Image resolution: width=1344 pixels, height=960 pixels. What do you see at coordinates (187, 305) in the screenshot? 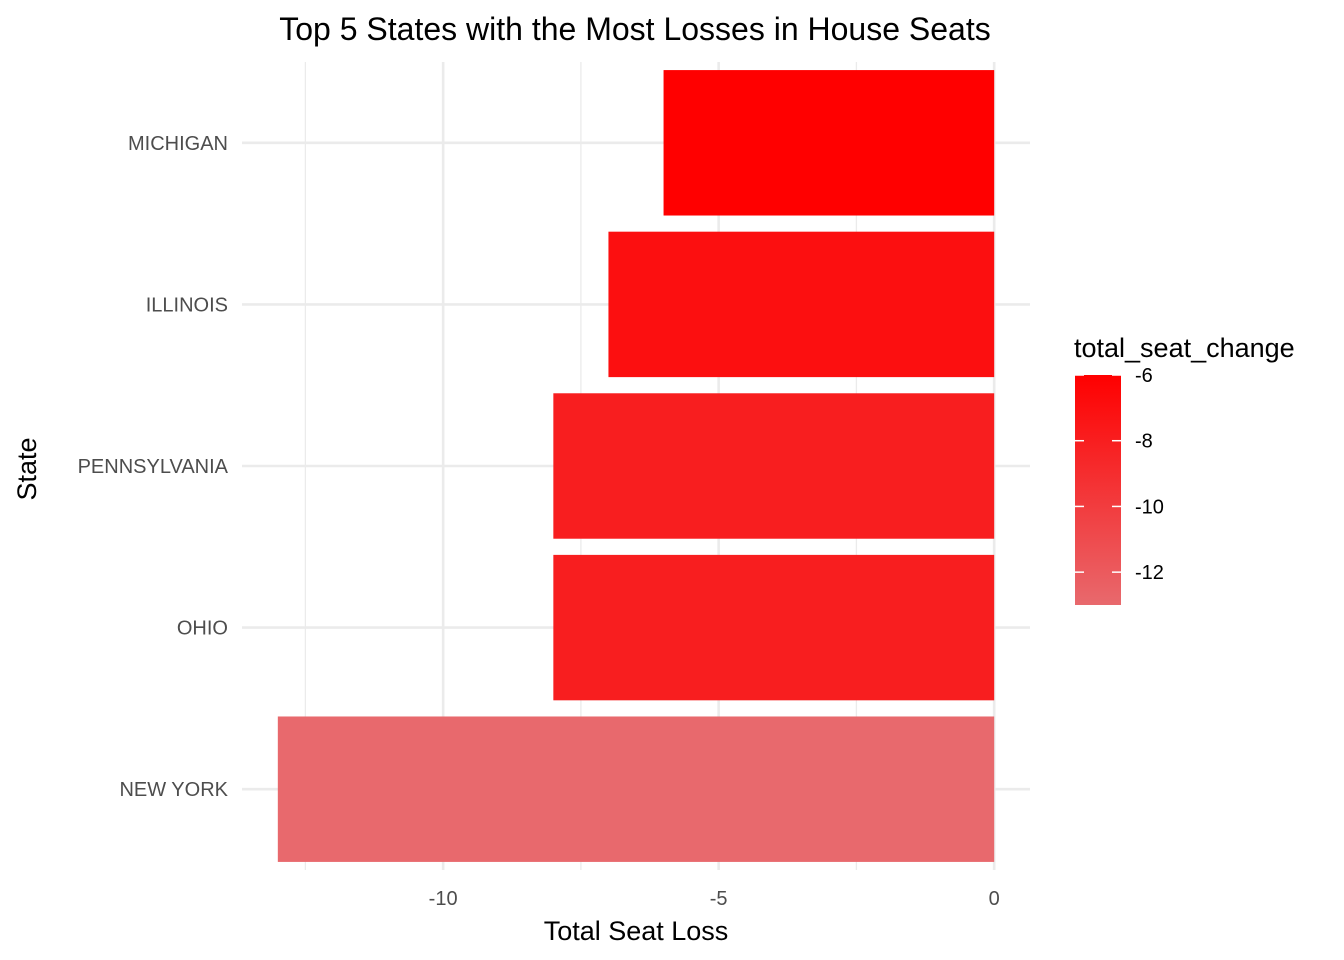
I see `y-tick-label: ILLINOIS` at bounding box center [187, 305].